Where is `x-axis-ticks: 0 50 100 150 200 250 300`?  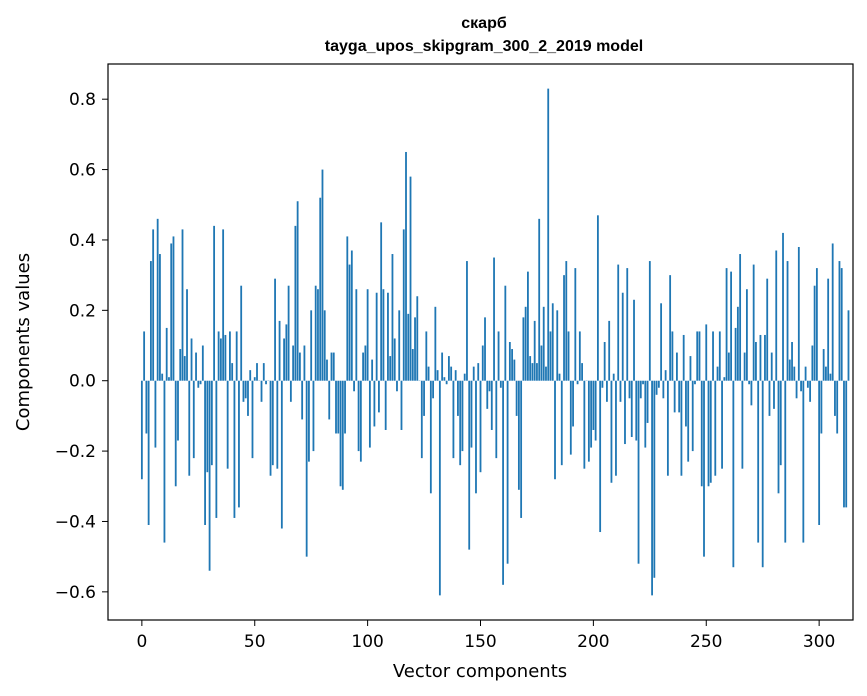
x-axis-ticks: 0 50 100 150 200 250 300 is located at coordinates (485, 636).